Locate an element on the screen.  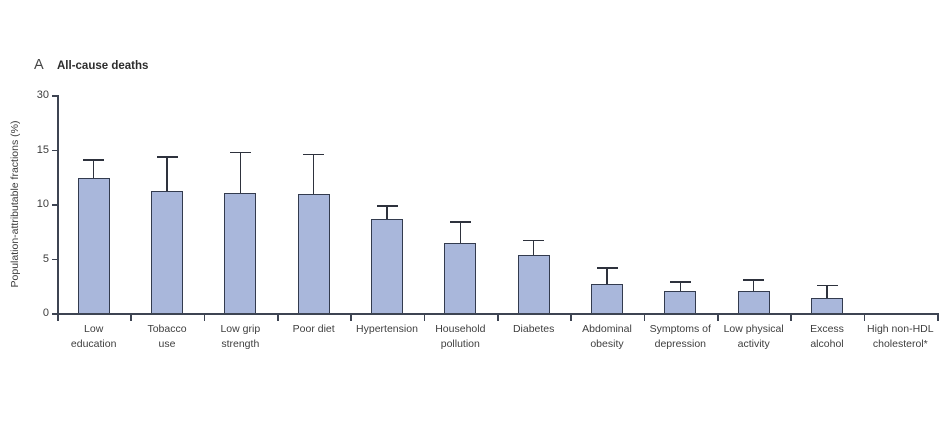
y-tick-label: 0 is located at coordinates (45, 313).